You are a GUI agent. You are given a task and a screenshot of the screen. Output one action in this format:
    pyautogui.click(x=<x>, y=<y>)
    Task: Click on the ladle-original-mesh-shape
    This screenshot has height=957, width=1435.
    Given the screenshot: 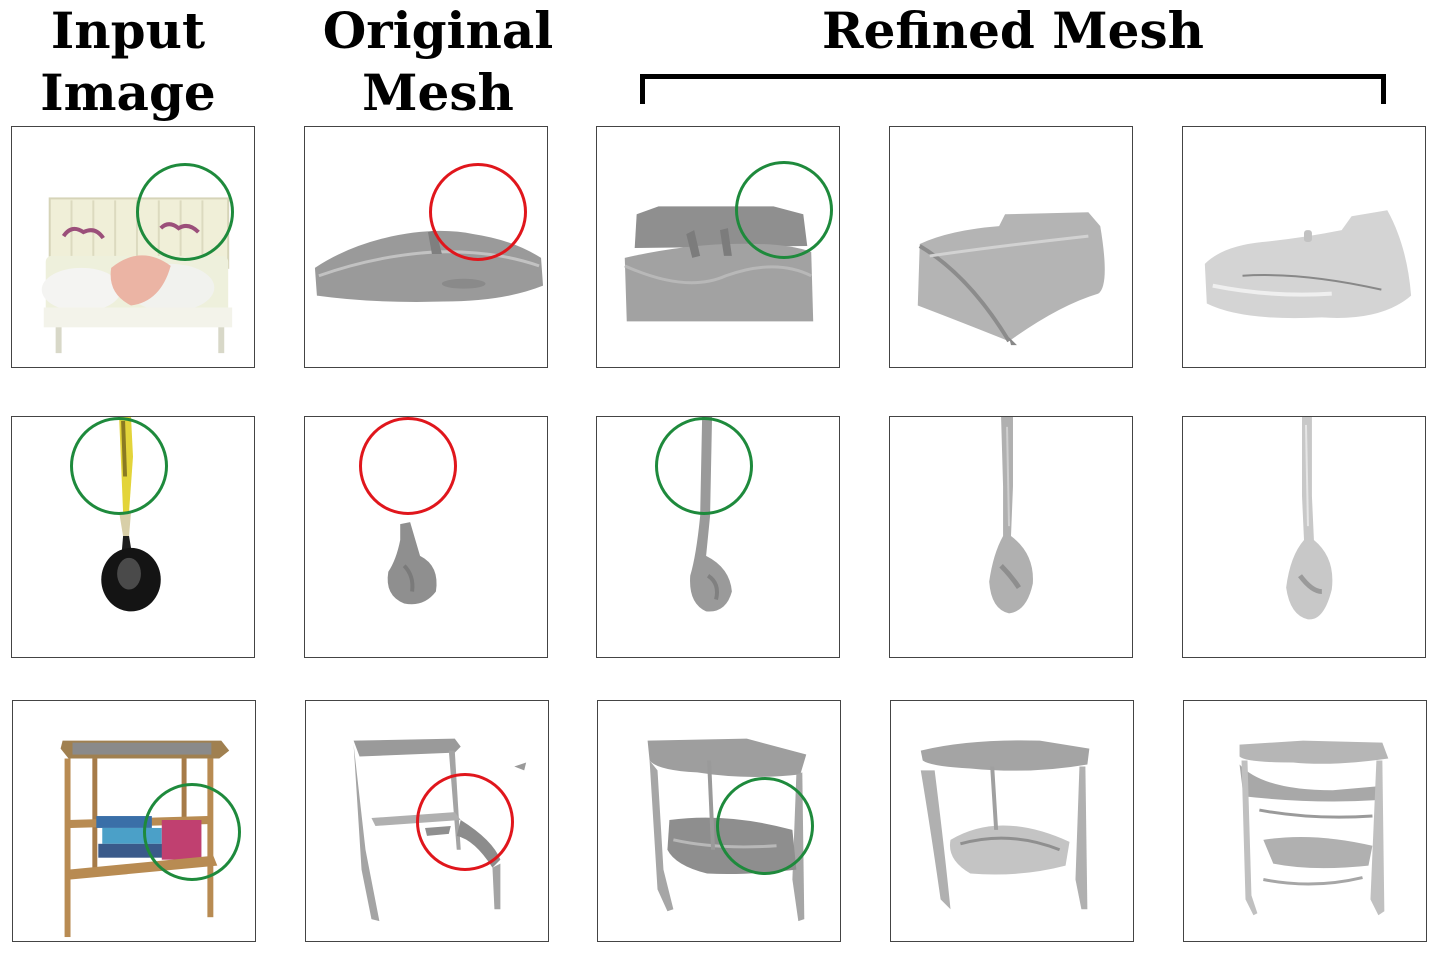 What is the action you would take?
    pyautogui.click(x=412, y=563)
    